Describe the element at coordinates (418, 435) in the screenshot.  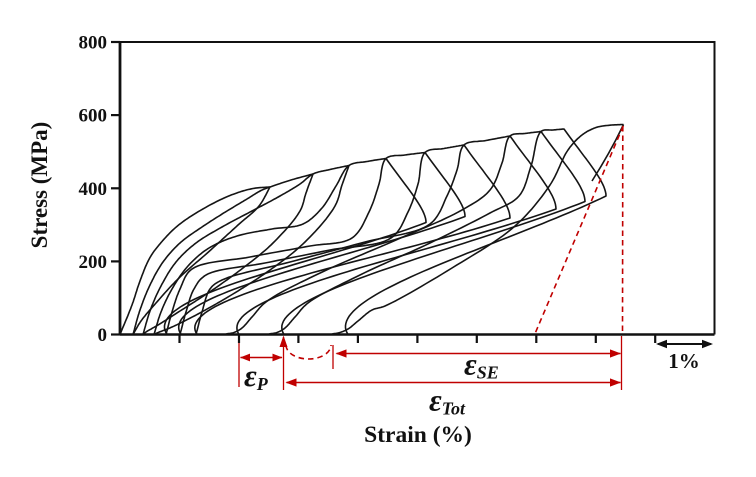
I see `svg-text: Strain (%)` at that location.